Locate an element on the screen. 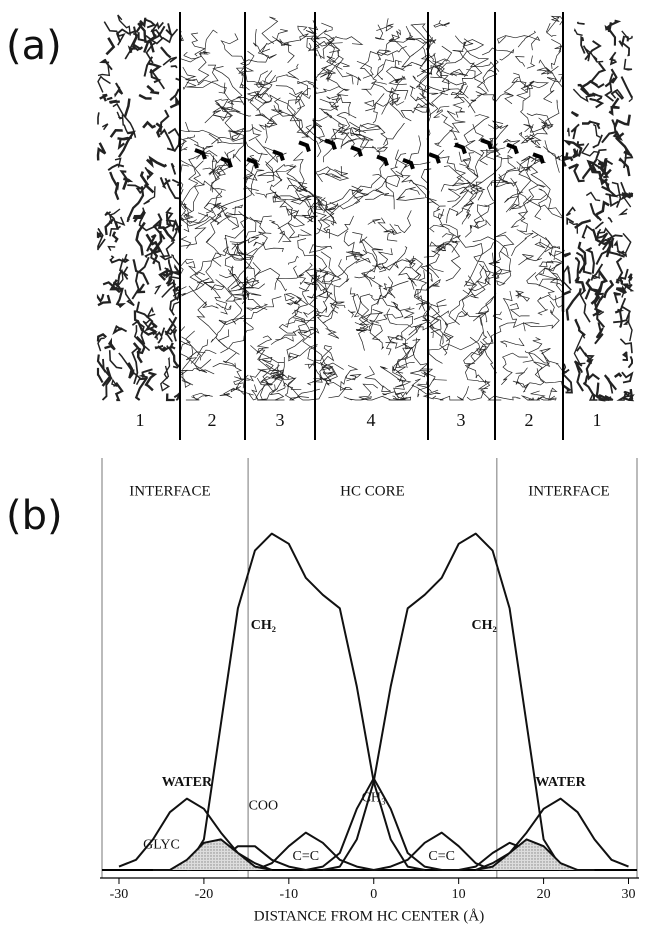  curve-label: GLYC is located at coordinates (161, 845).